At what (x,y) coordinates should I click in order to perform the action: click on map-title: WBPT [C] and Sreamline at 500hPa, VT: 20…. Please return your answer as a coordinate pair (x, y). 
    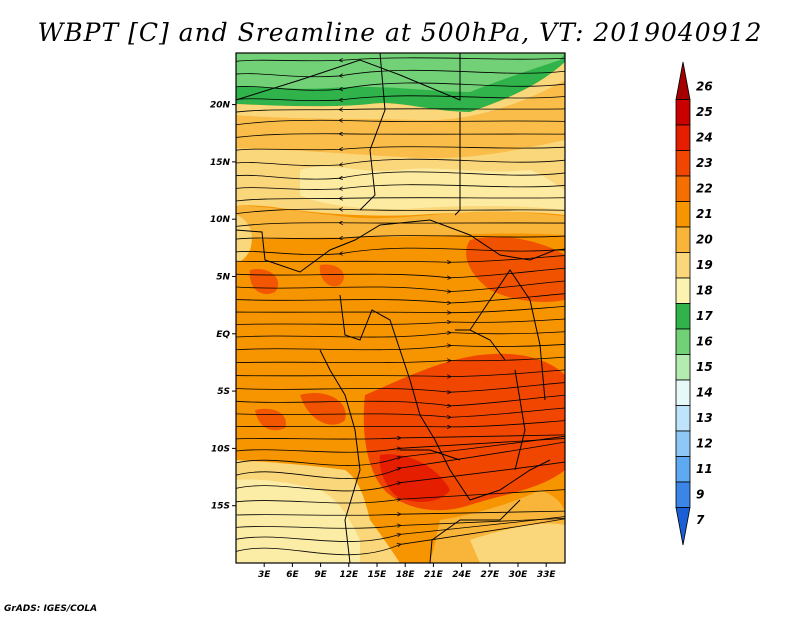
    Looking at the image, I should click on (400, 32).